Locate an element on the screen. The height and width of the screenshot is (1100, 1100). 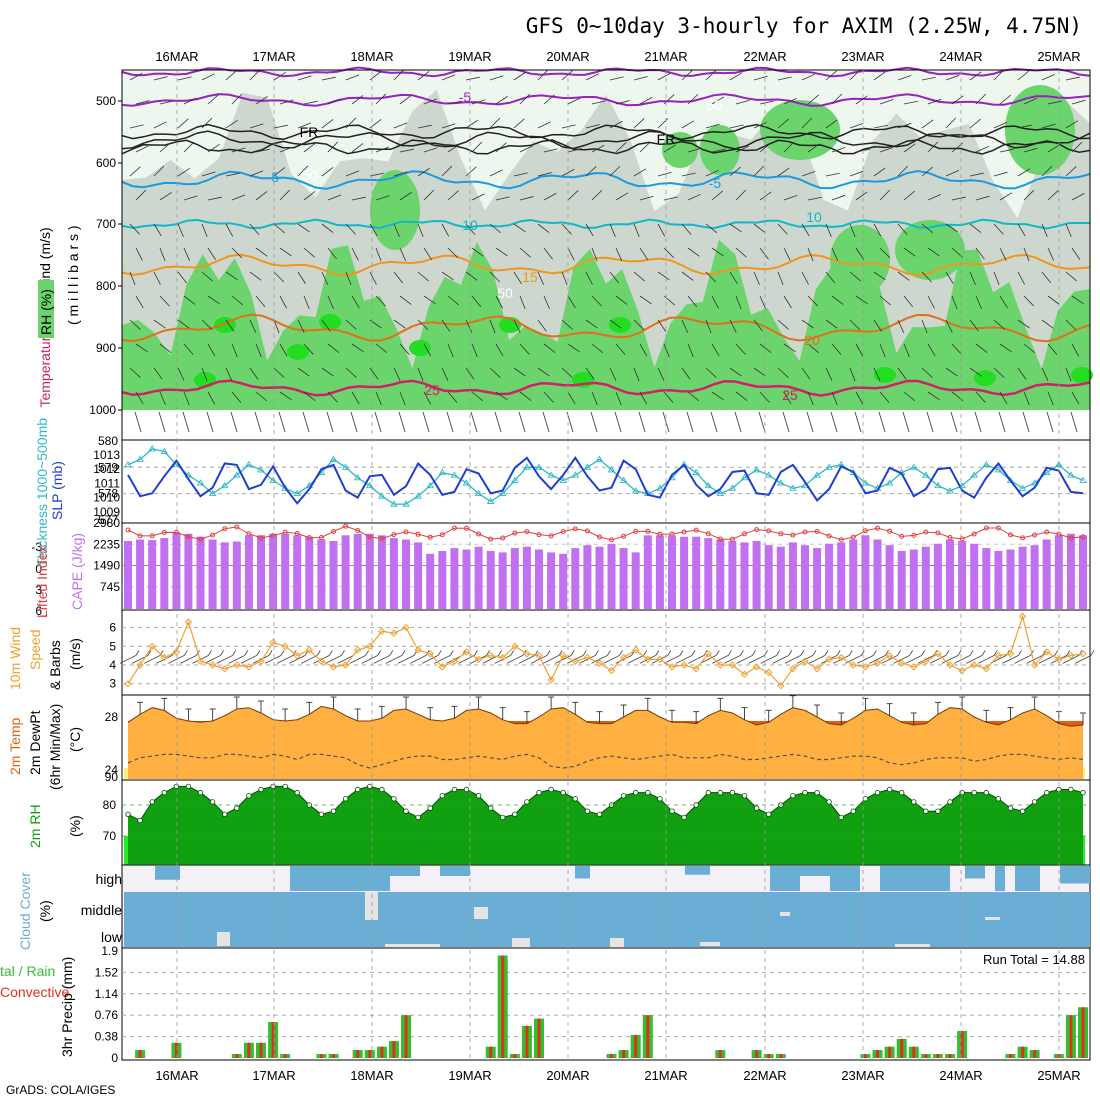
top-date-label: 18MAR is located at coordinates (371, 56).